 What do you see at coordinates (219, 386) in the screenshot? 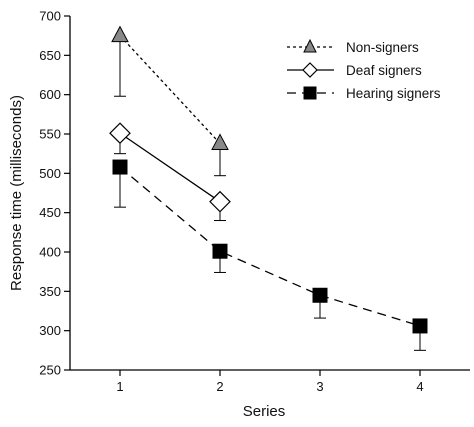
I see `x-tick-label: 2` at bounding box center [219, 386].